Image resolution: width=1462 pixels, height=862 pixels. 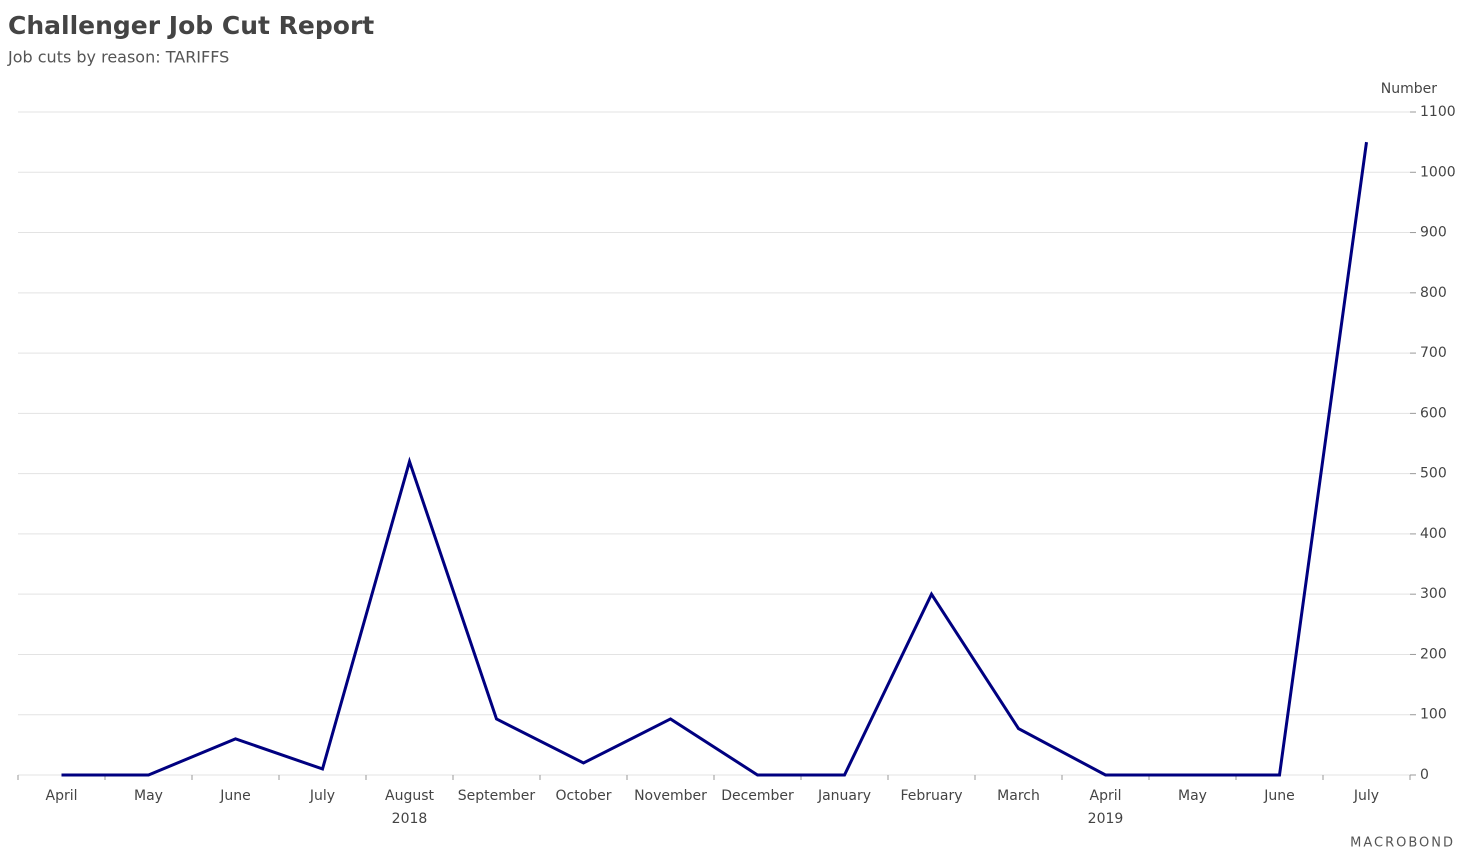 What do you see at coordinates (1433, 353) in the screenshot?
I see `y-tick-label: 700` at bounding box center [1433, 353].